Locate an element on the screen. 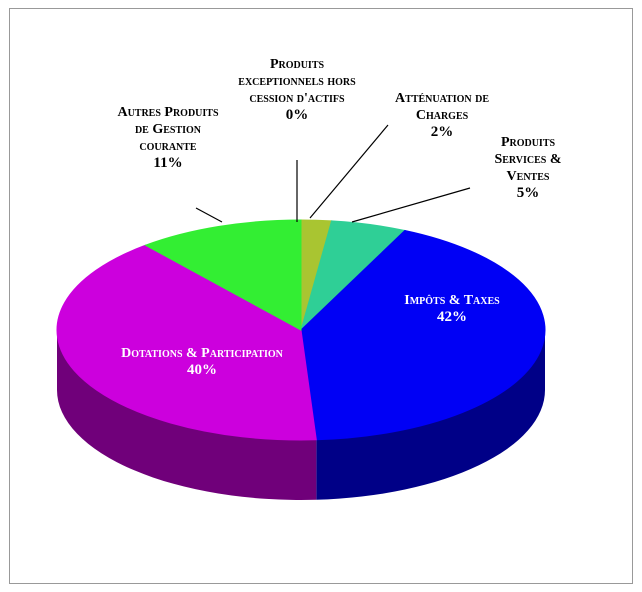 This screenshot has width=642, height=592. category-label: Impôts & Taxes is located at coordinates (452, 300).